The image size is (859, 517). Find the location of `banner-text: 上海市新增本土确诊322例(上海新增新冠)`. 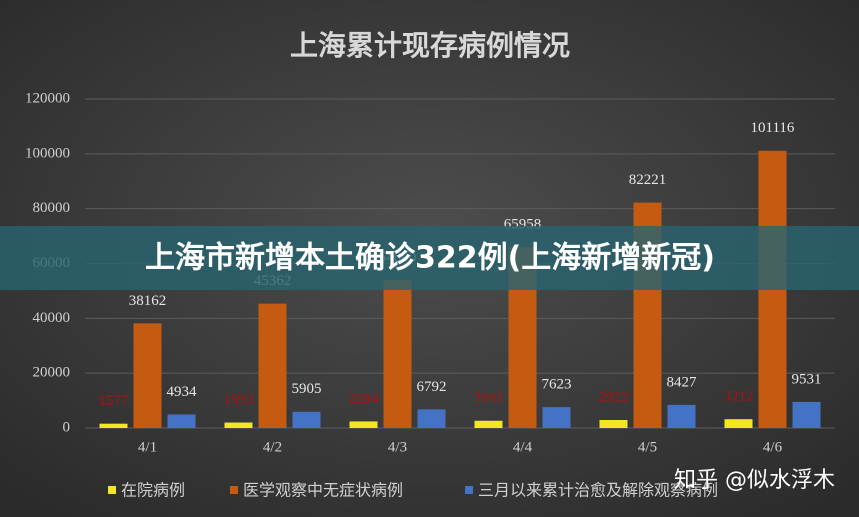

banner-text: 上海市新增本土确诊322例(上海新增新冠) is located at coordinates (430, 258).